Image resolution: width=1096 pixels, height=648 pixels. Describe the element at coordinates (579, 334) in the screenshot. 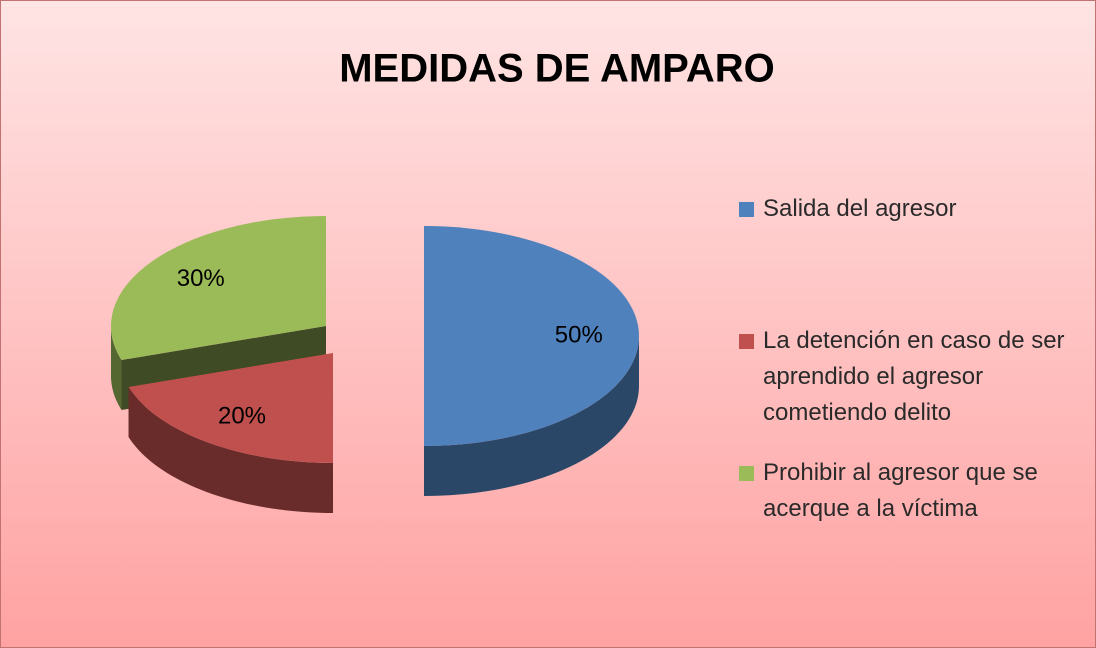

I see `data-label: 50%` at that location.